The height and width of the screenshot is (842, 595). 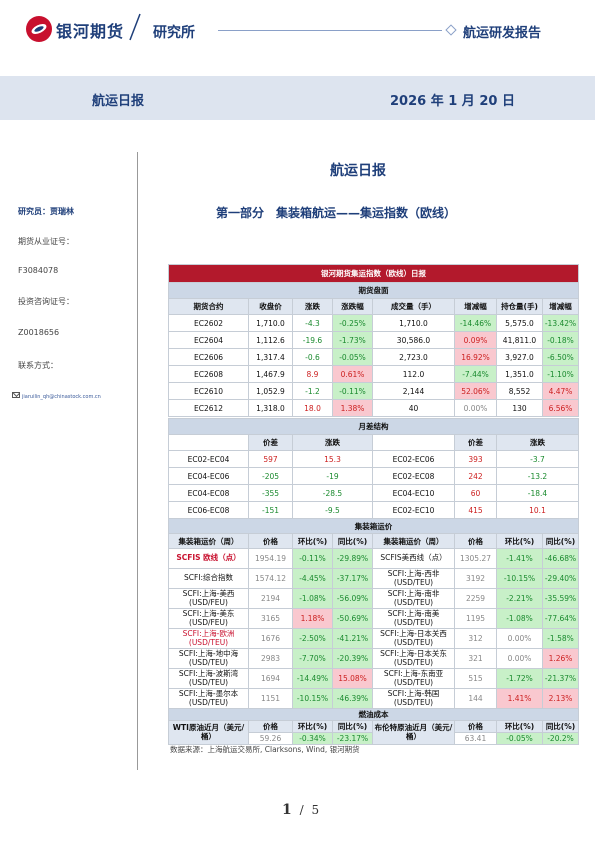 I want to click on email-link: jiaruilin_qh@chinastock.com.cn, so click(x=56, y=396).